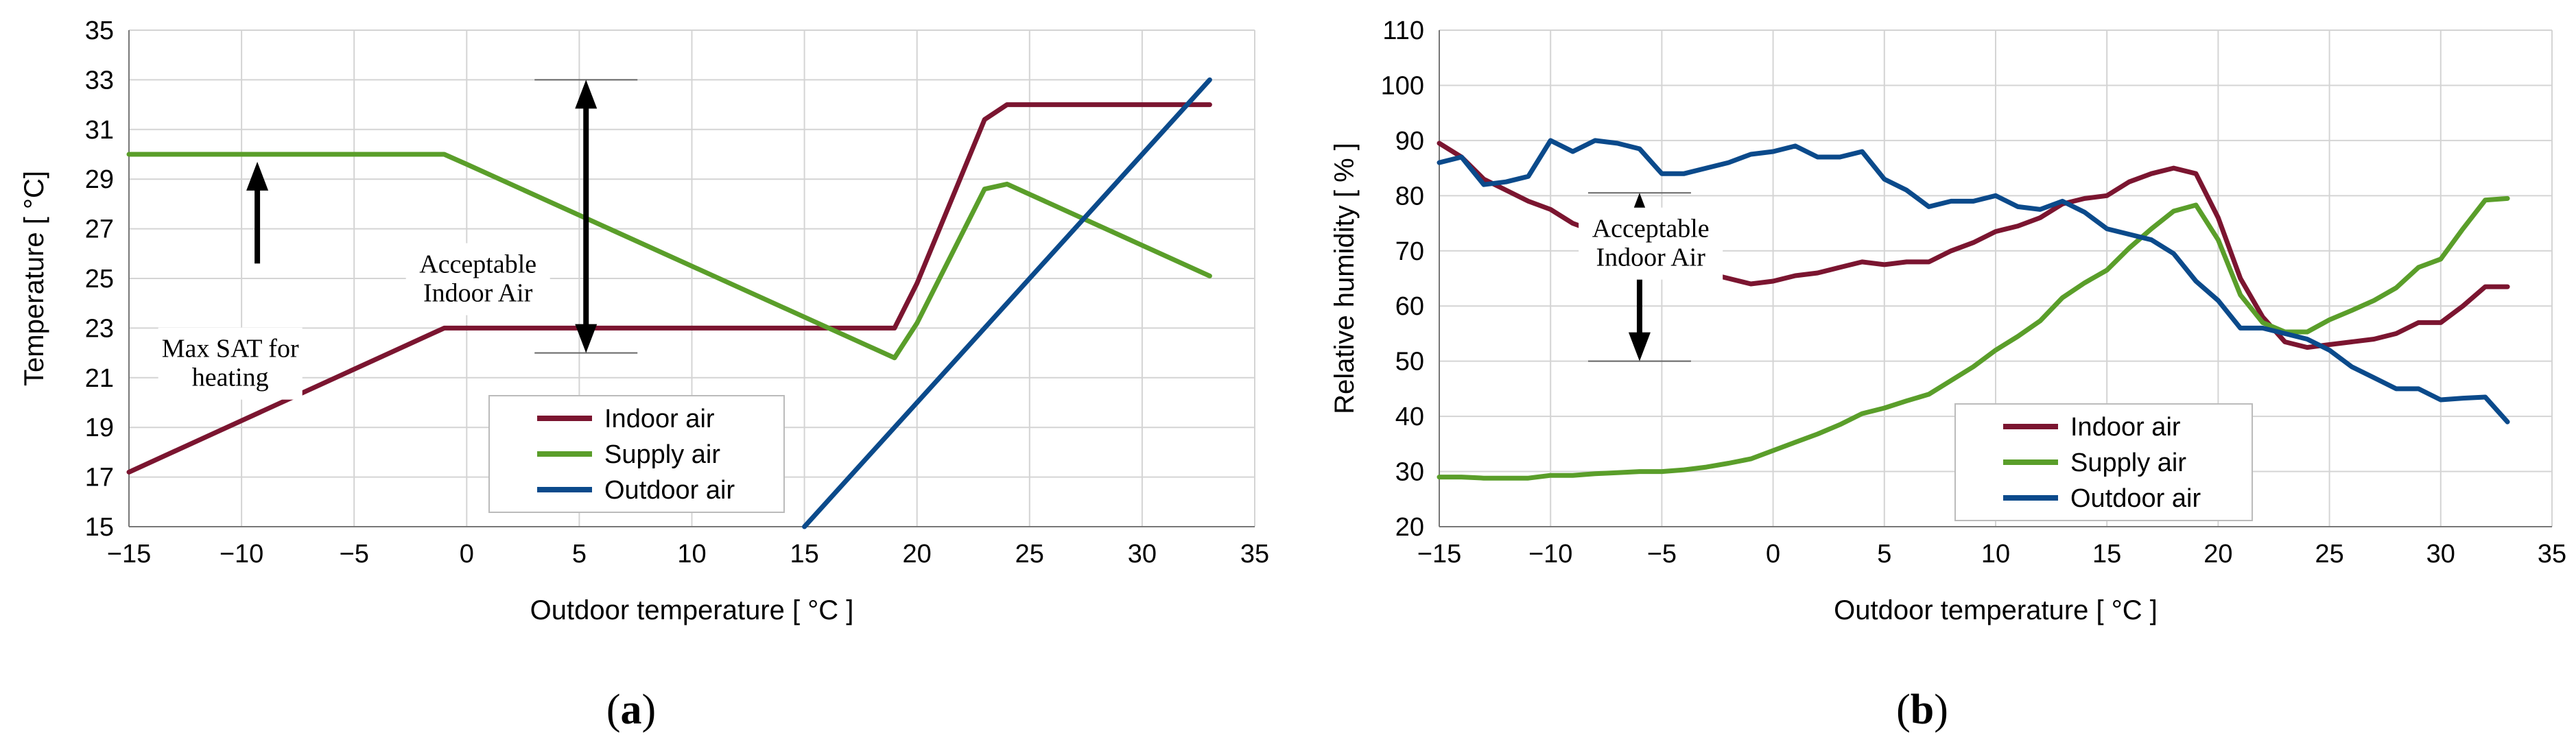 The width and height of the screenshot is (2576, 753). Describe the element at coordinates (1409, 251) in the screenshot. I see `y-tick-label: 70` at that location.